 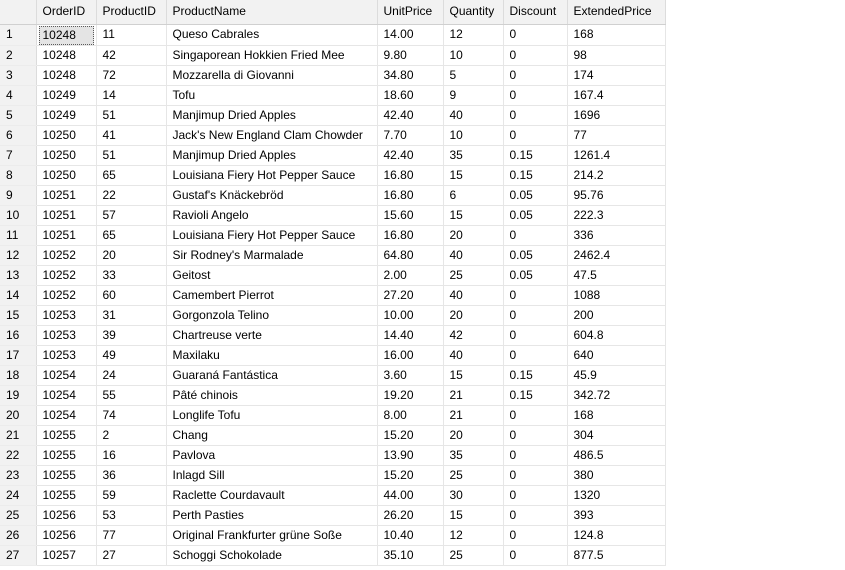 I want to click on cell-unitprice: 10.00, so click(x=410, y=315).